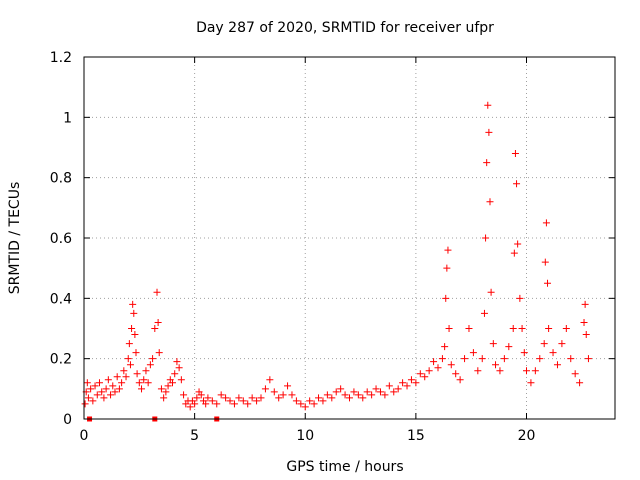 The width and height of the screenshot is (640, 480). I want to click on y-tick-label: 0.2, so click(61, 360).